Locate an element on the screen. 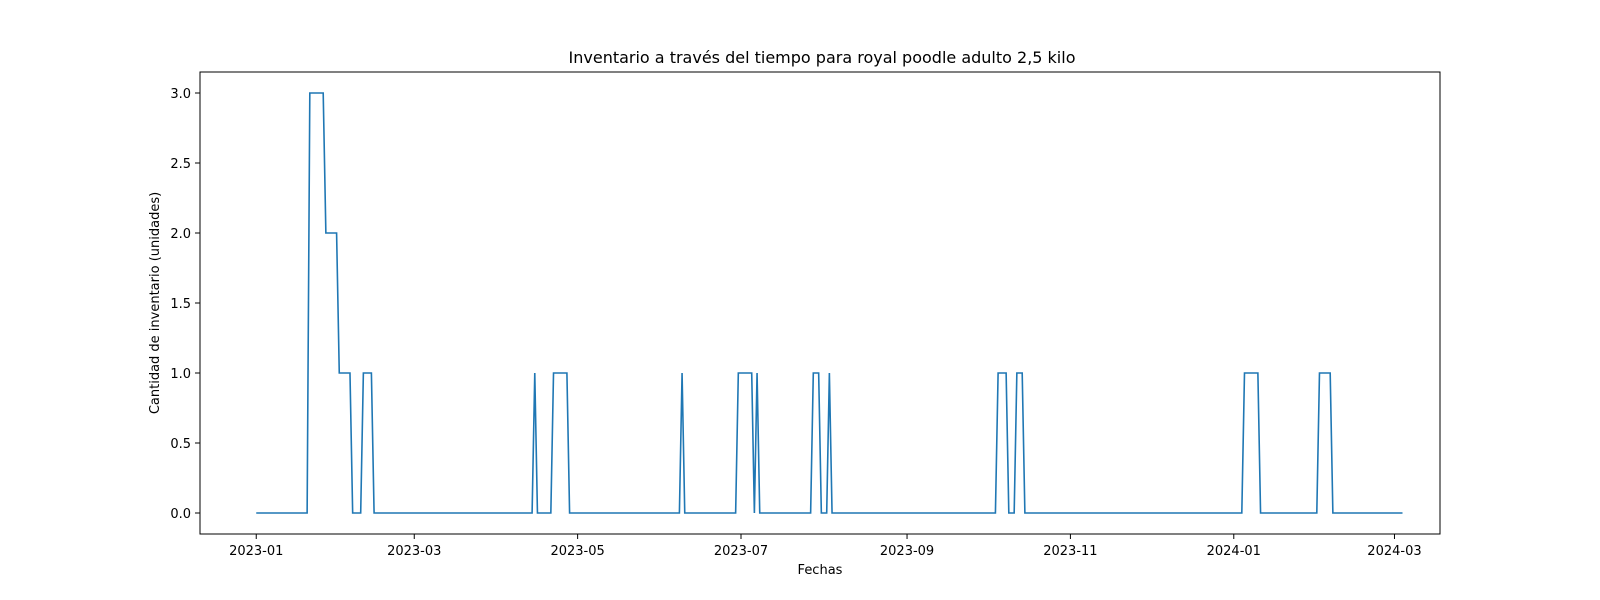 This screenshot has width=1600, height=600. x-tick-label: 2024-01 is located at coordinates (1234, 551).